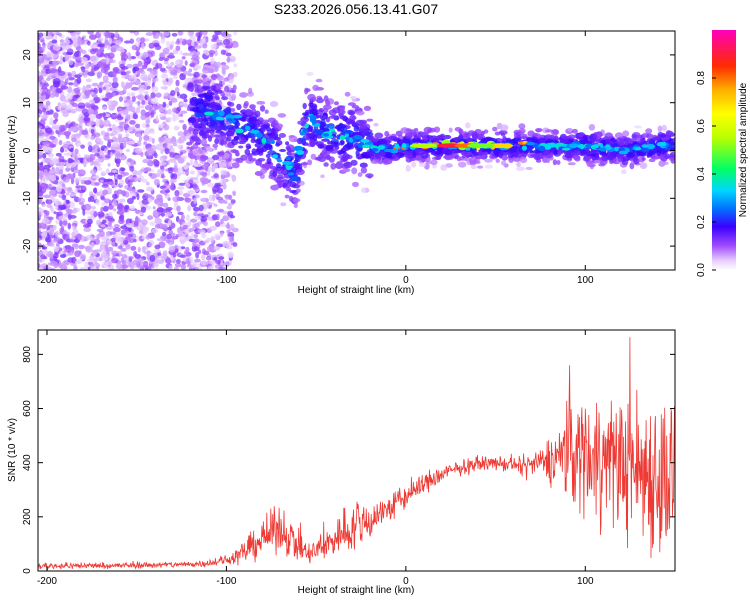  I want to click on y-tick-label: 600, so click(27, 408).